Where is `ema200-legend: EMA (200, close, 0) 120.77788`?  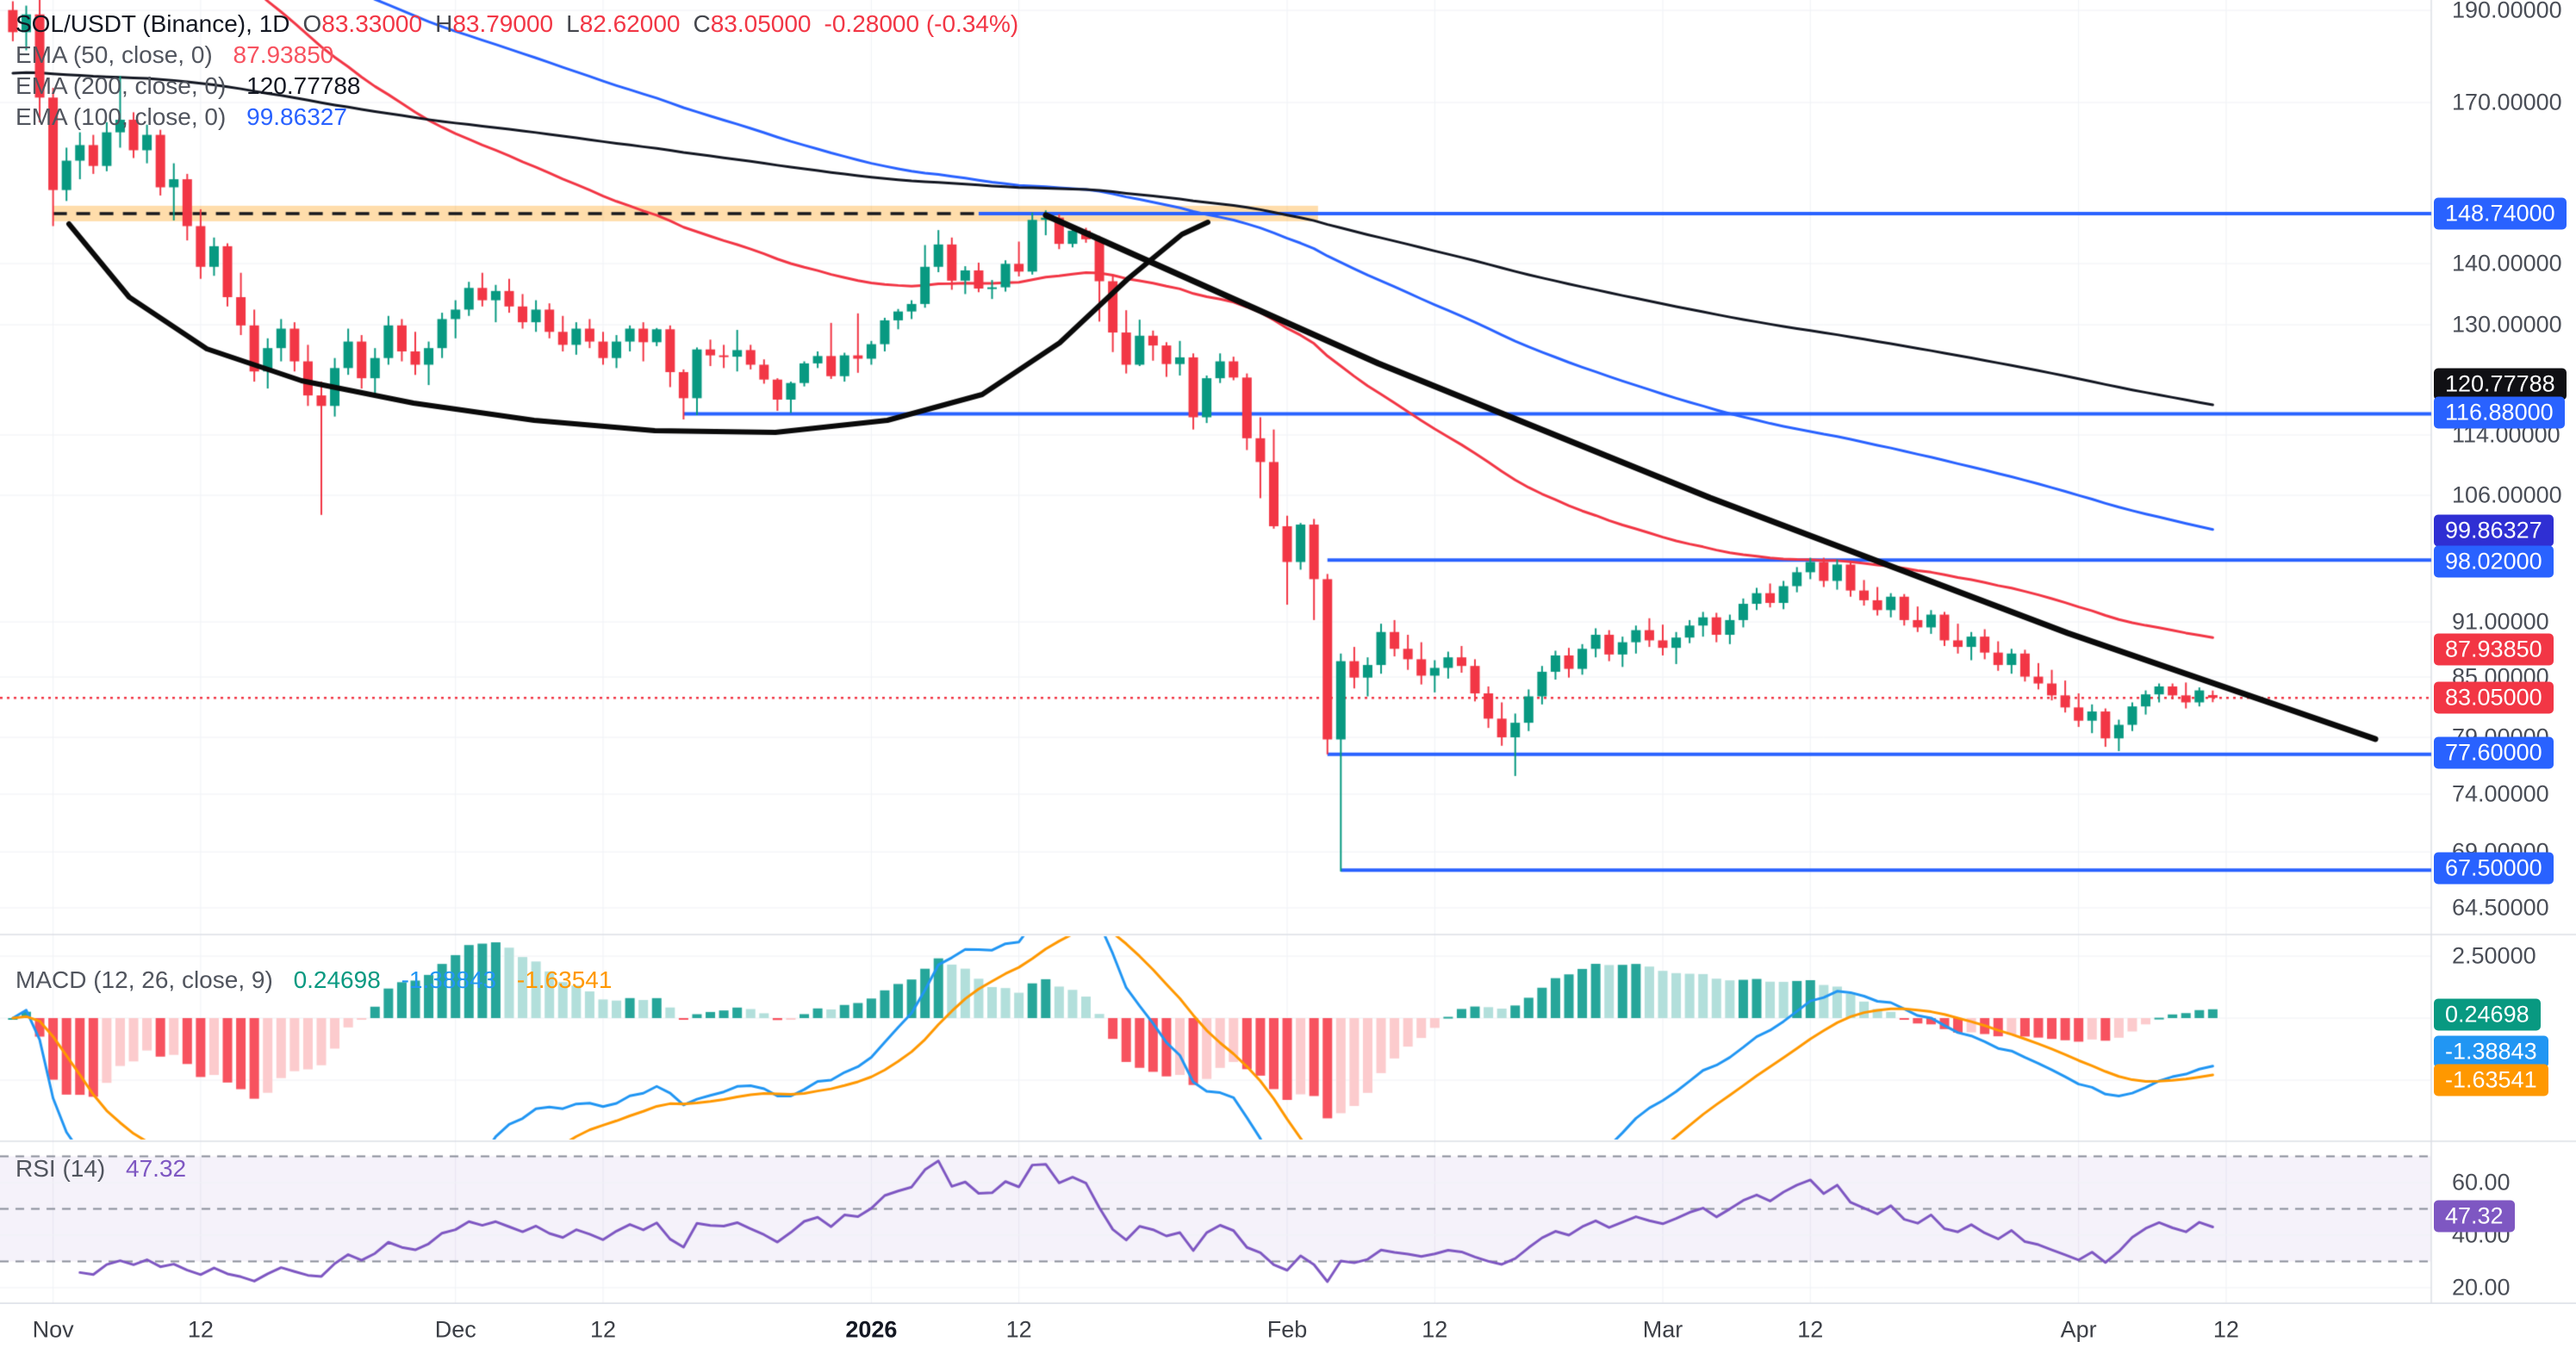
ema200-legend: EMA (200, close, 0) 120.77788 is located at coordinates (188, 86).